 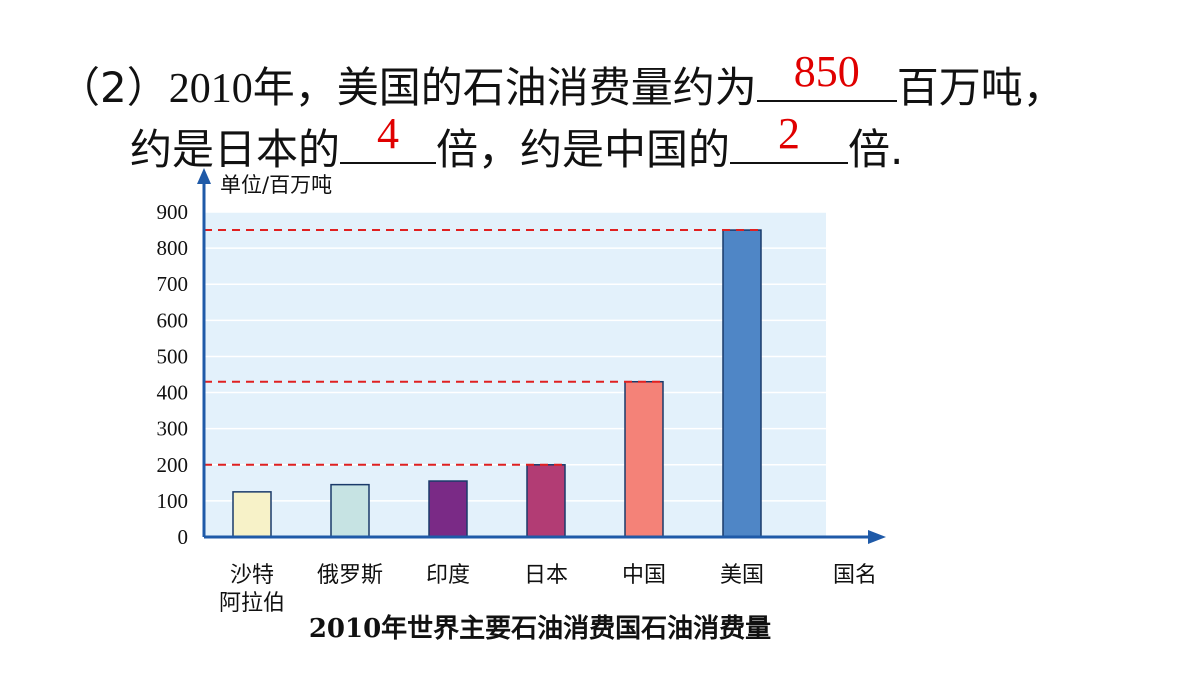 What do you see at coordinates (173, 393) in the screenshot?
I see `y-tick-label: 400` at bounding box center [173, 393].